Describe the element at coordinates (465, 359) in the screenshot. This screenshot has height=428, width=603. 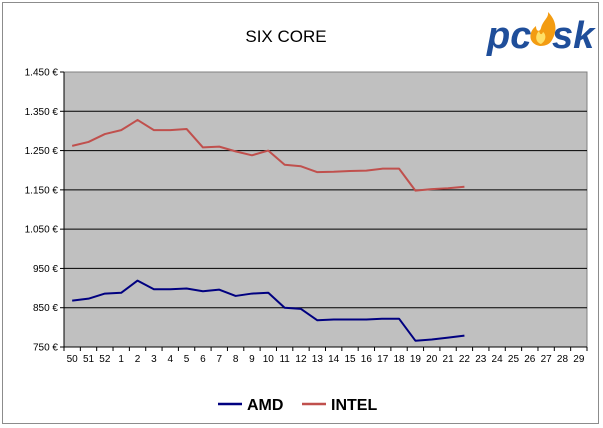
I see `x-tick-label: 22` at that location.